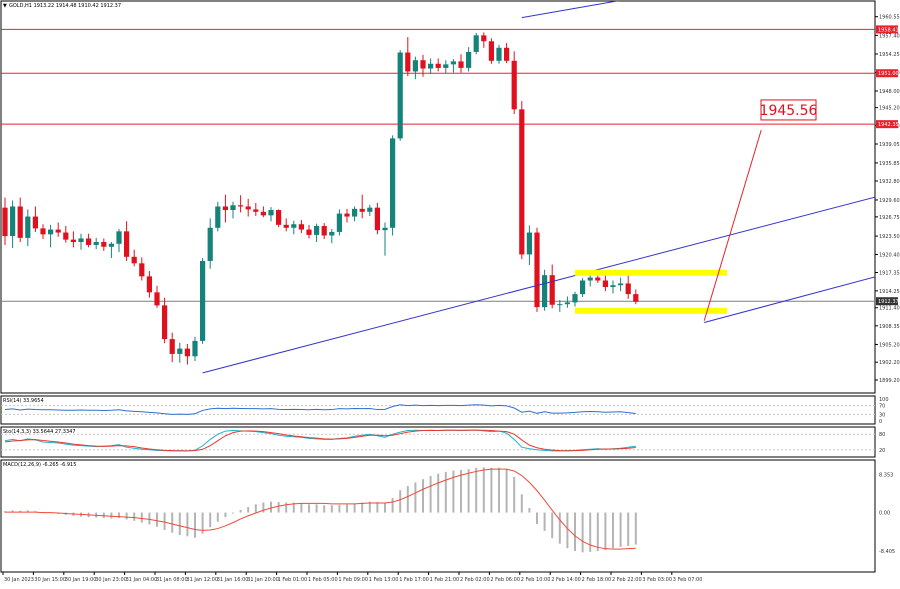 This screenshot has width=900, height=589. I want to click on stoch-signal-line, so click(320, 440).